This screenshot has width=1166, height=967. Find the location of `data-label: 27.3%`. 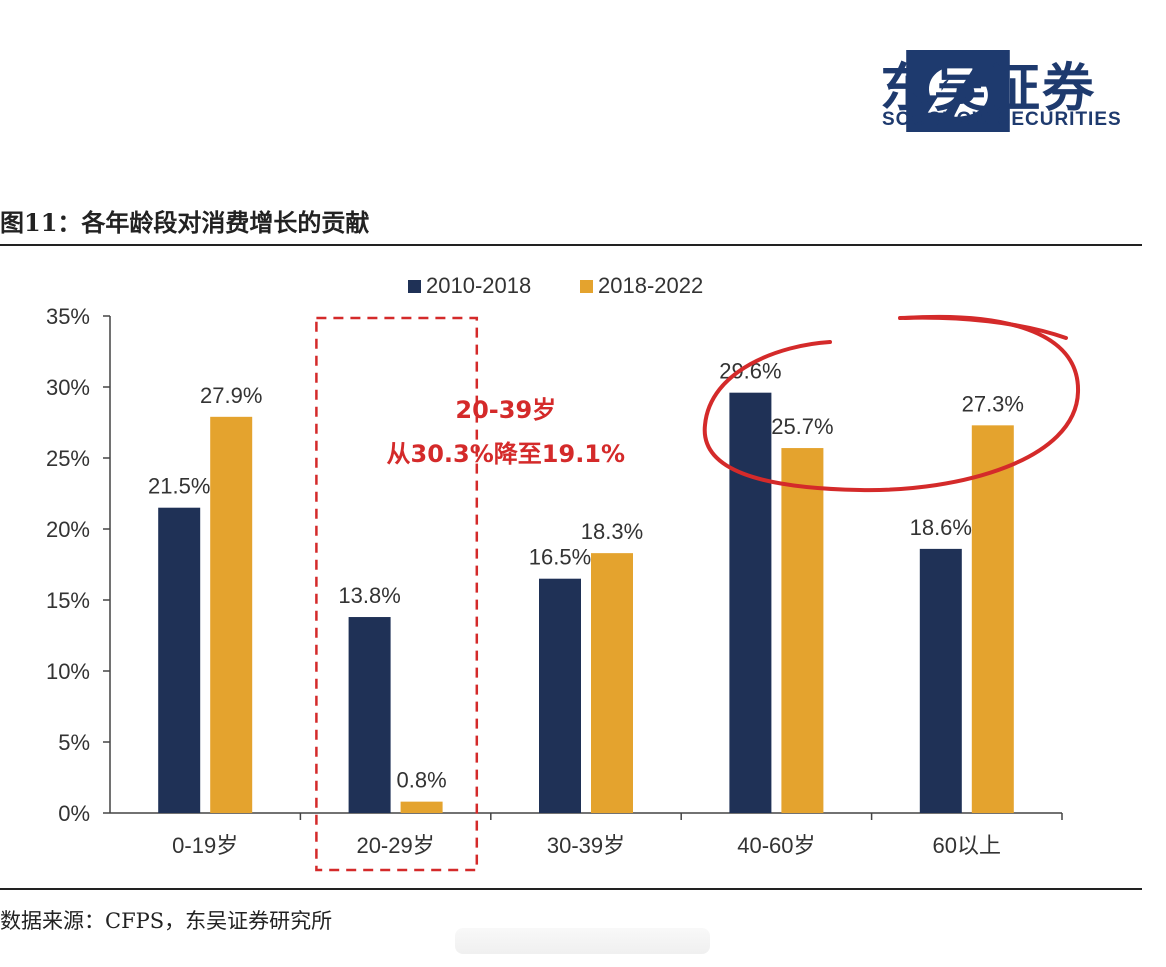

data-label: 27.3% is located at coordinates (993, 403).